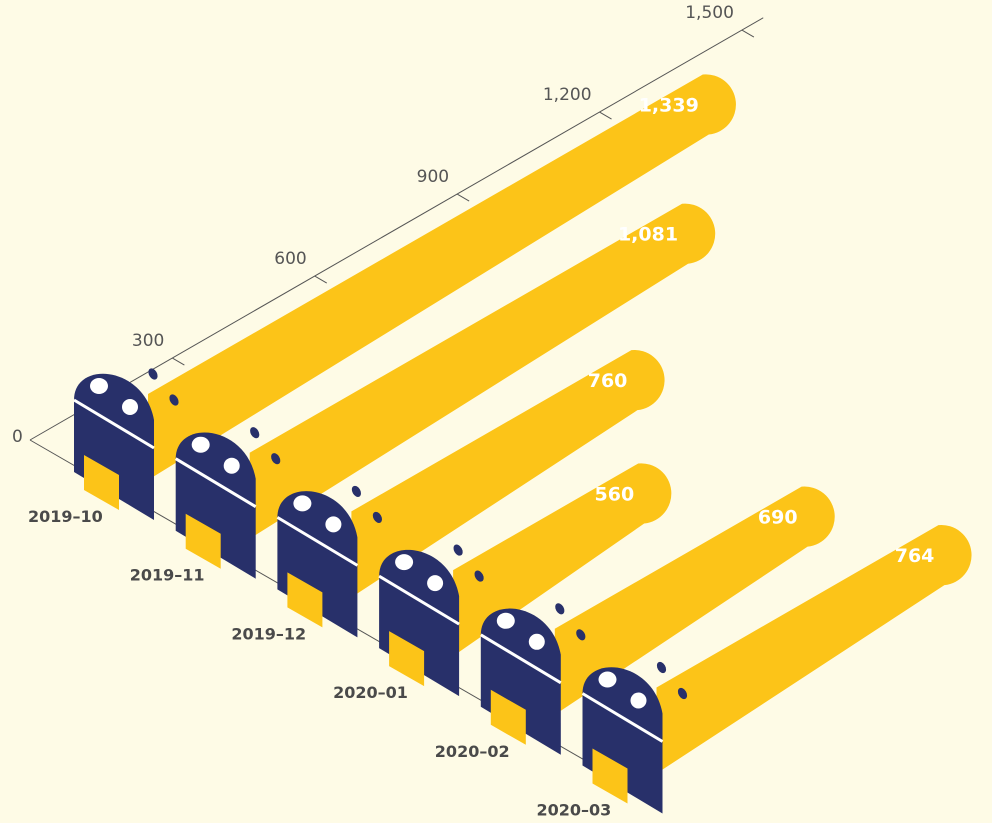  What do you see at coordinates (567, 95) in the screenshot?
I see `axis-tick-label: 1,200` at bounding box center [567, 95].